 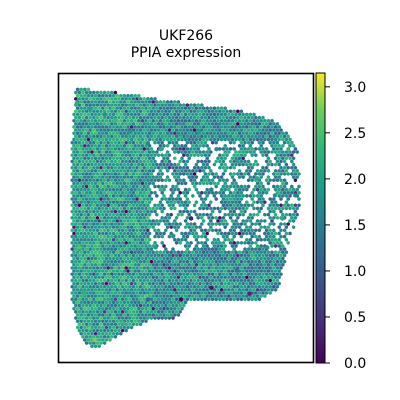 I want to click on colorbar-tick-label-0: 0.0, so click(x=355, y=364).